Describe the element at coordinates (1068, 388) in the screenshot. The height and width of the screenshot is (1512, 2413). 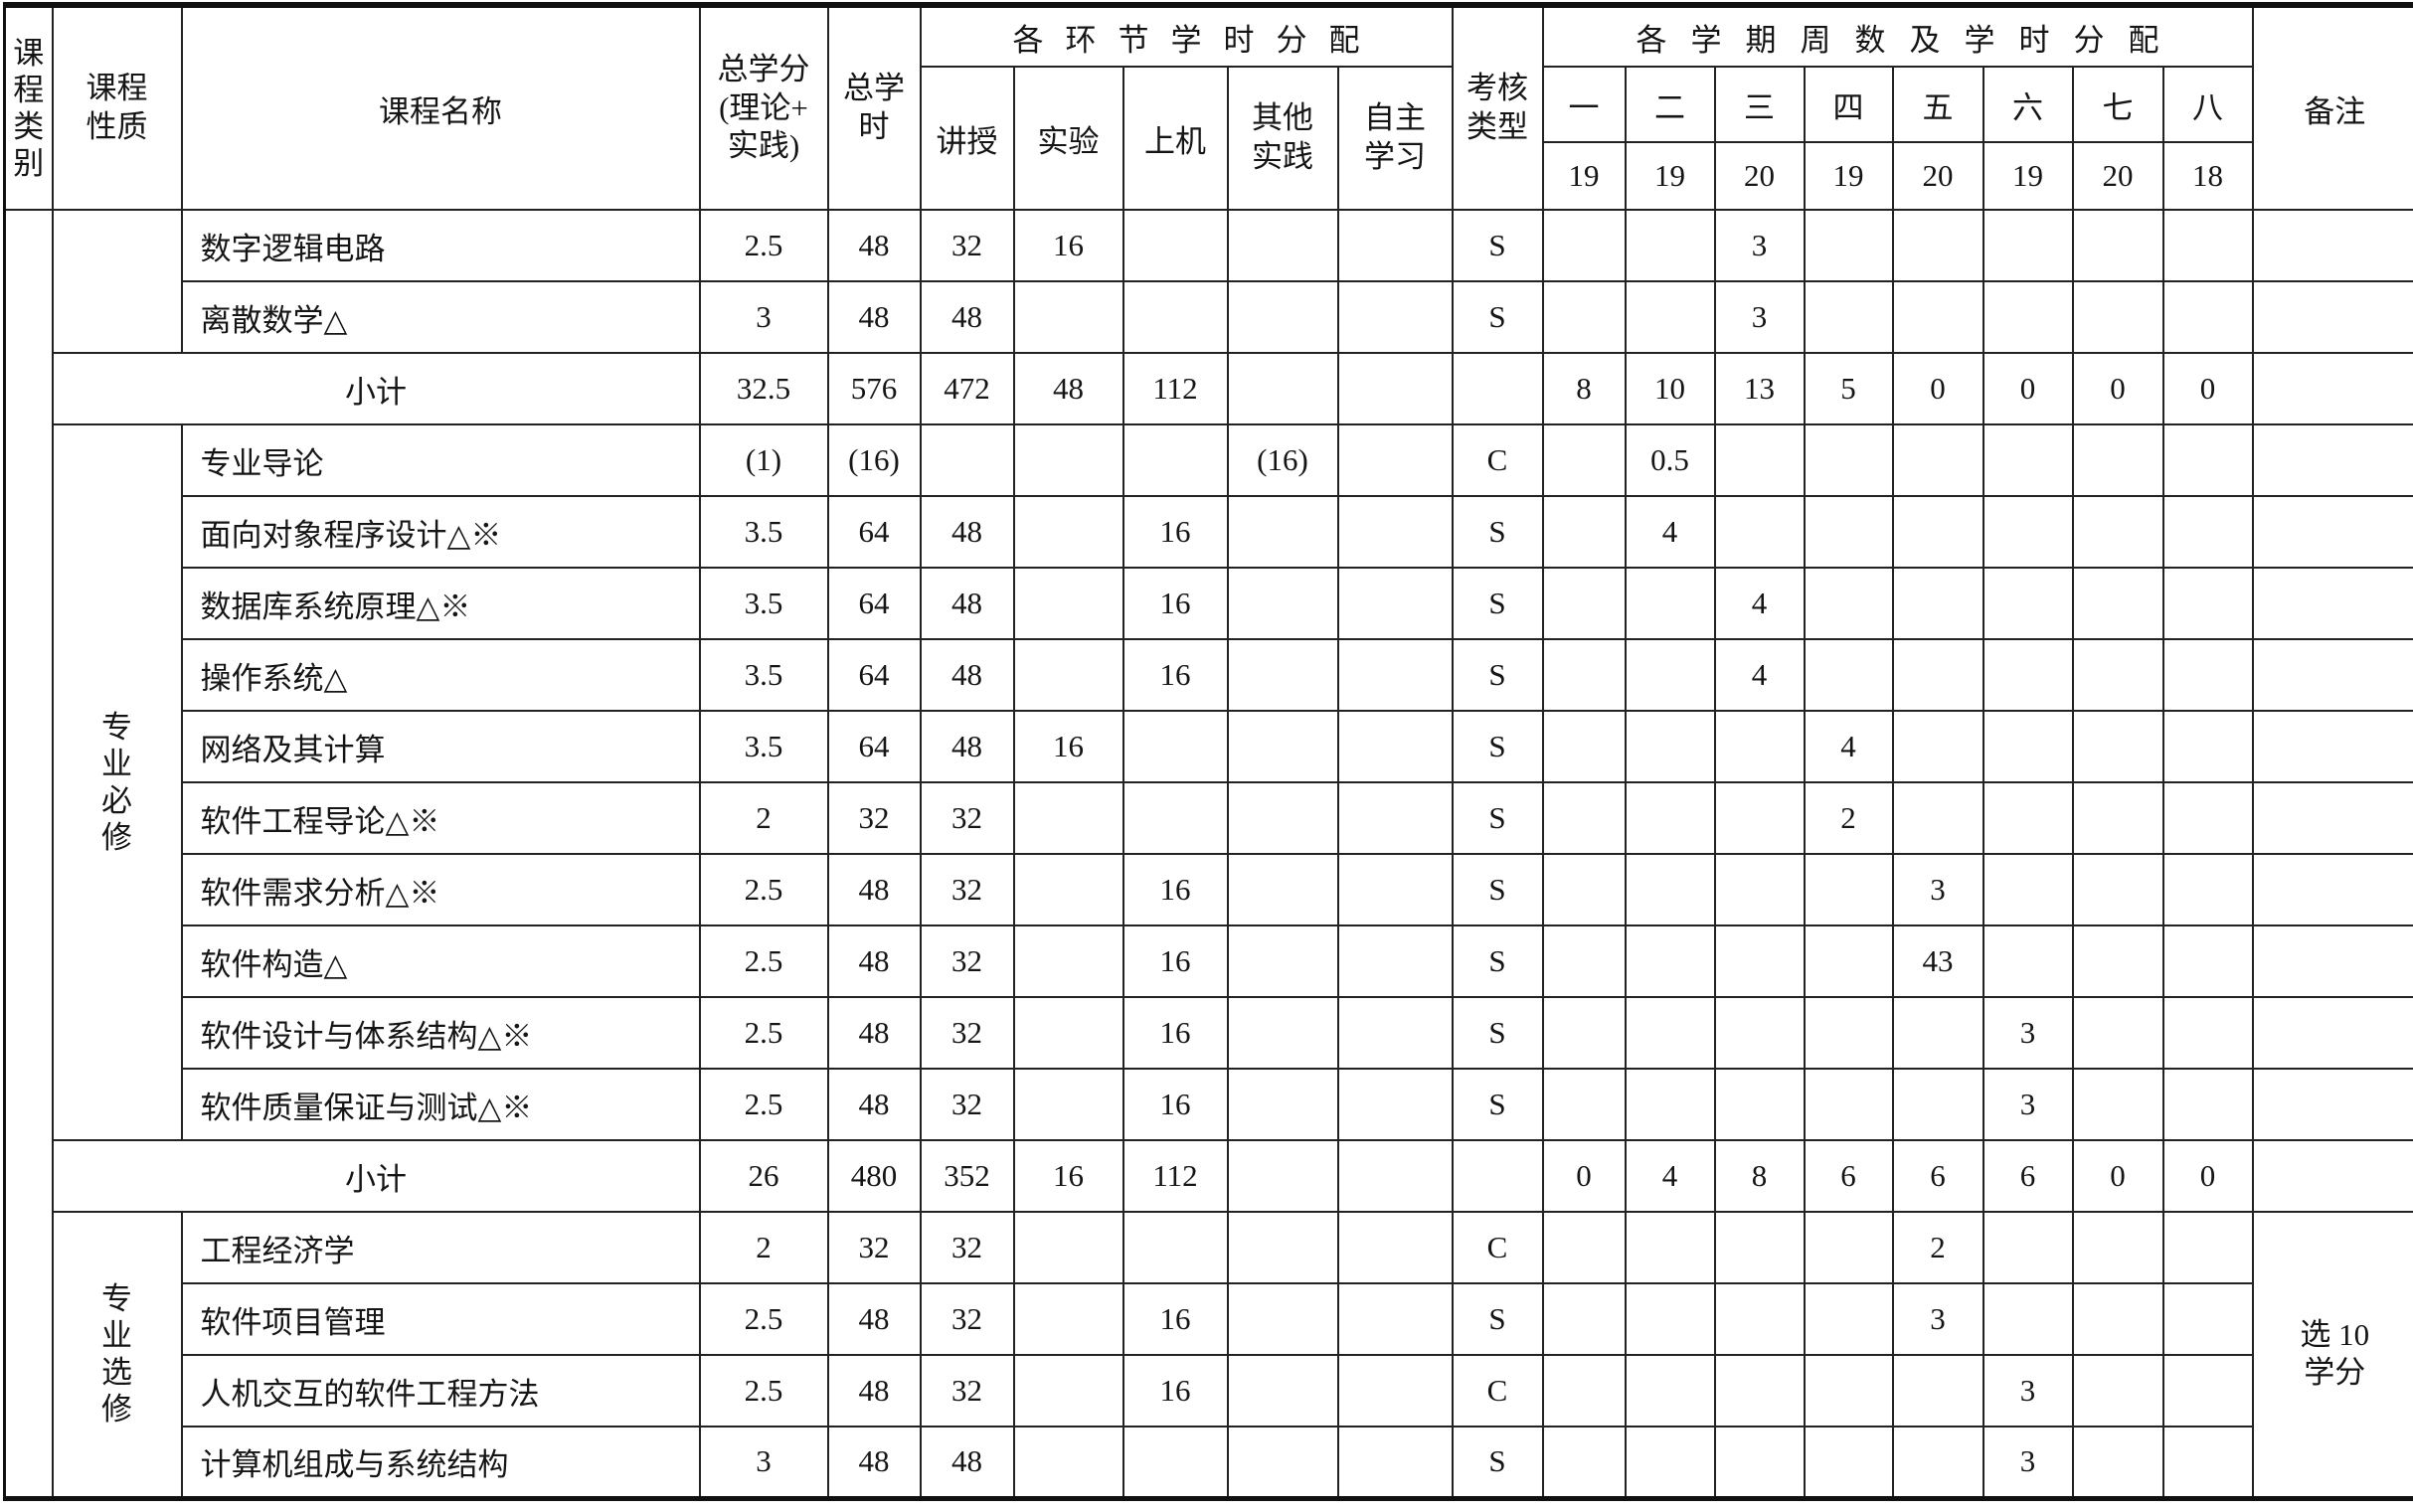
I see `experiment-hours-cell: 48` at that location.